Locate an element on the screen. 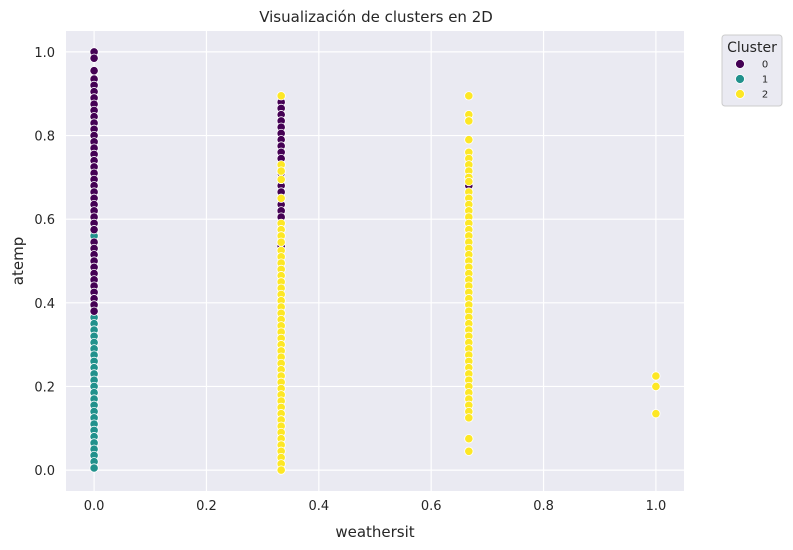 The height and width of the screenshot is (550, 793). legend: Cluster 0 1 2 is located at coordinates (752, 70).